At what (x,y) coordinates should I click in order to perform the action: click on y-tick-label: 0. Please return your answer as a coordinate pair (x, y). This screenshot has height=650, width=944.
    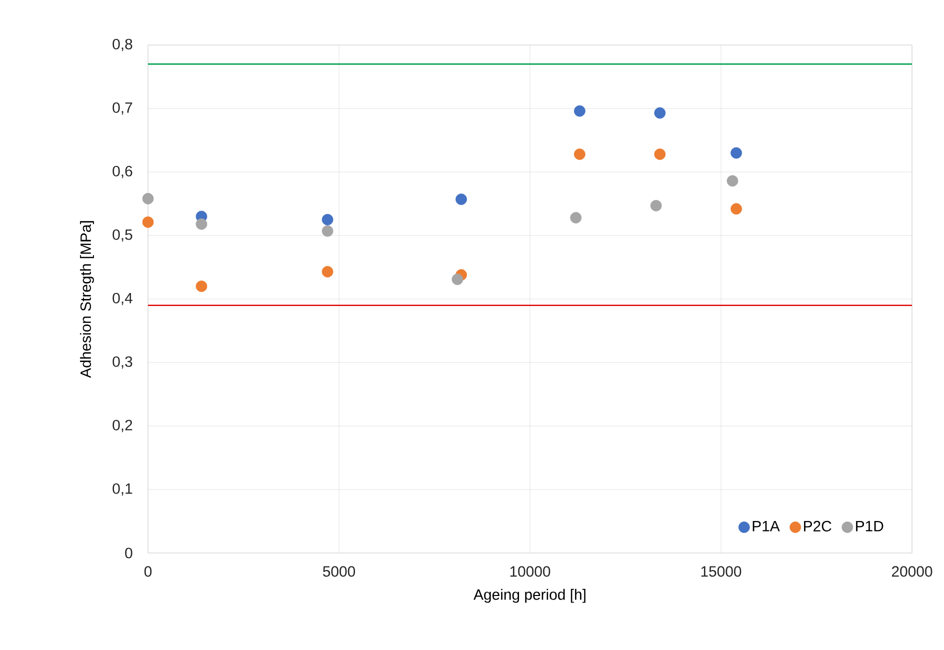
    Looking at the image, I should click on (128, 553).